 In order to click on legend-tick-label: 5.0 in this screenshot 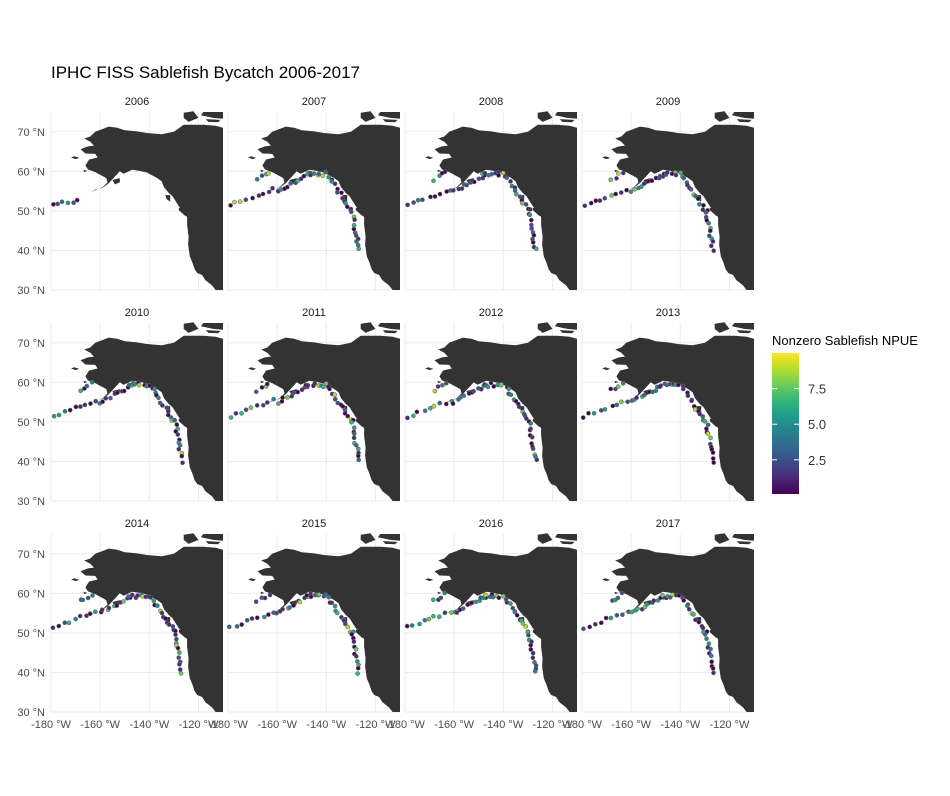, I will do `click(817, 424)`.